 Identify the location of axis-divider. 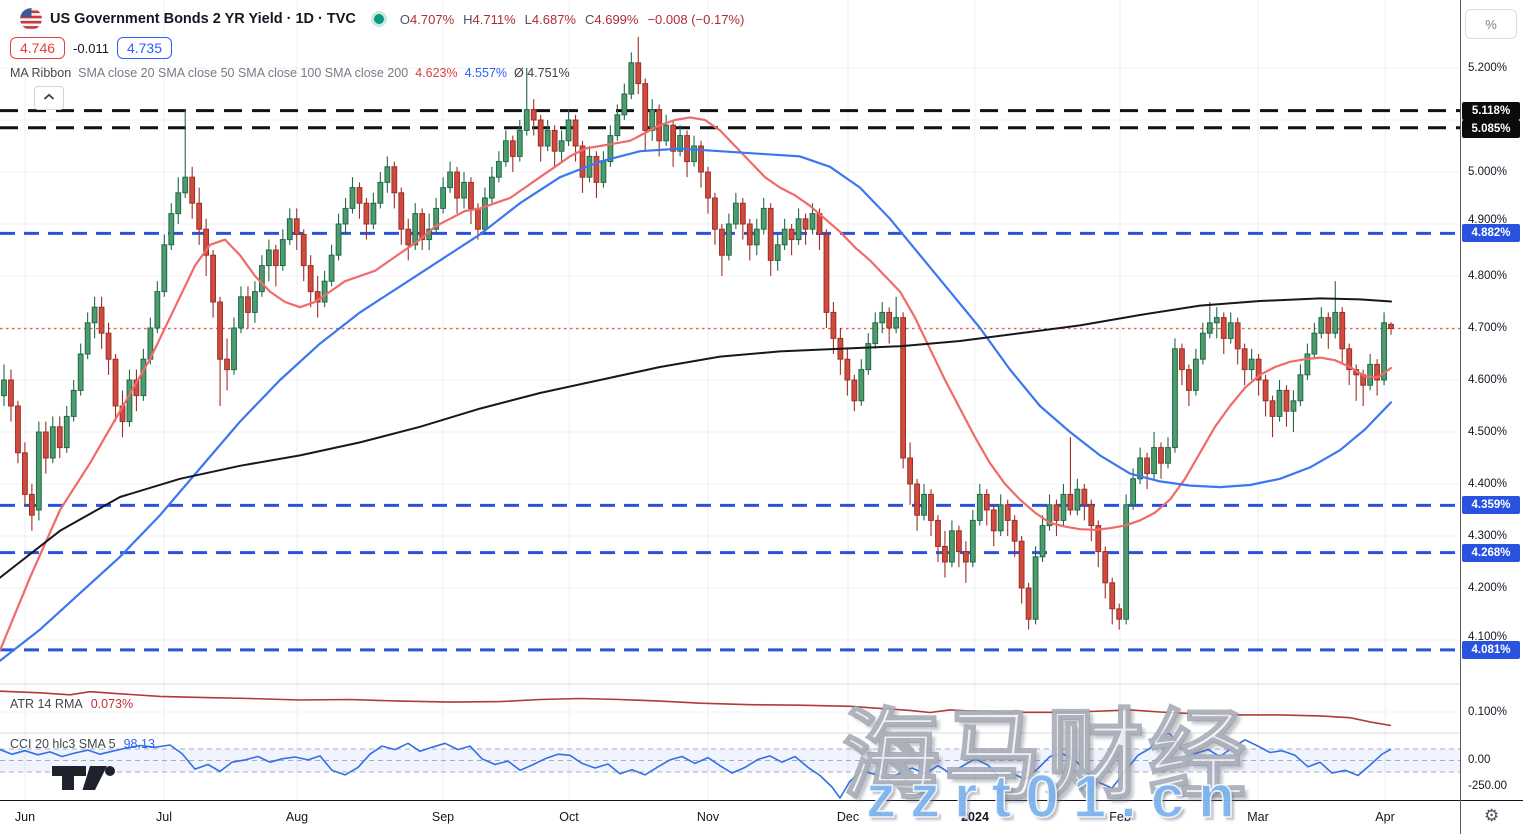
(1460, 417).